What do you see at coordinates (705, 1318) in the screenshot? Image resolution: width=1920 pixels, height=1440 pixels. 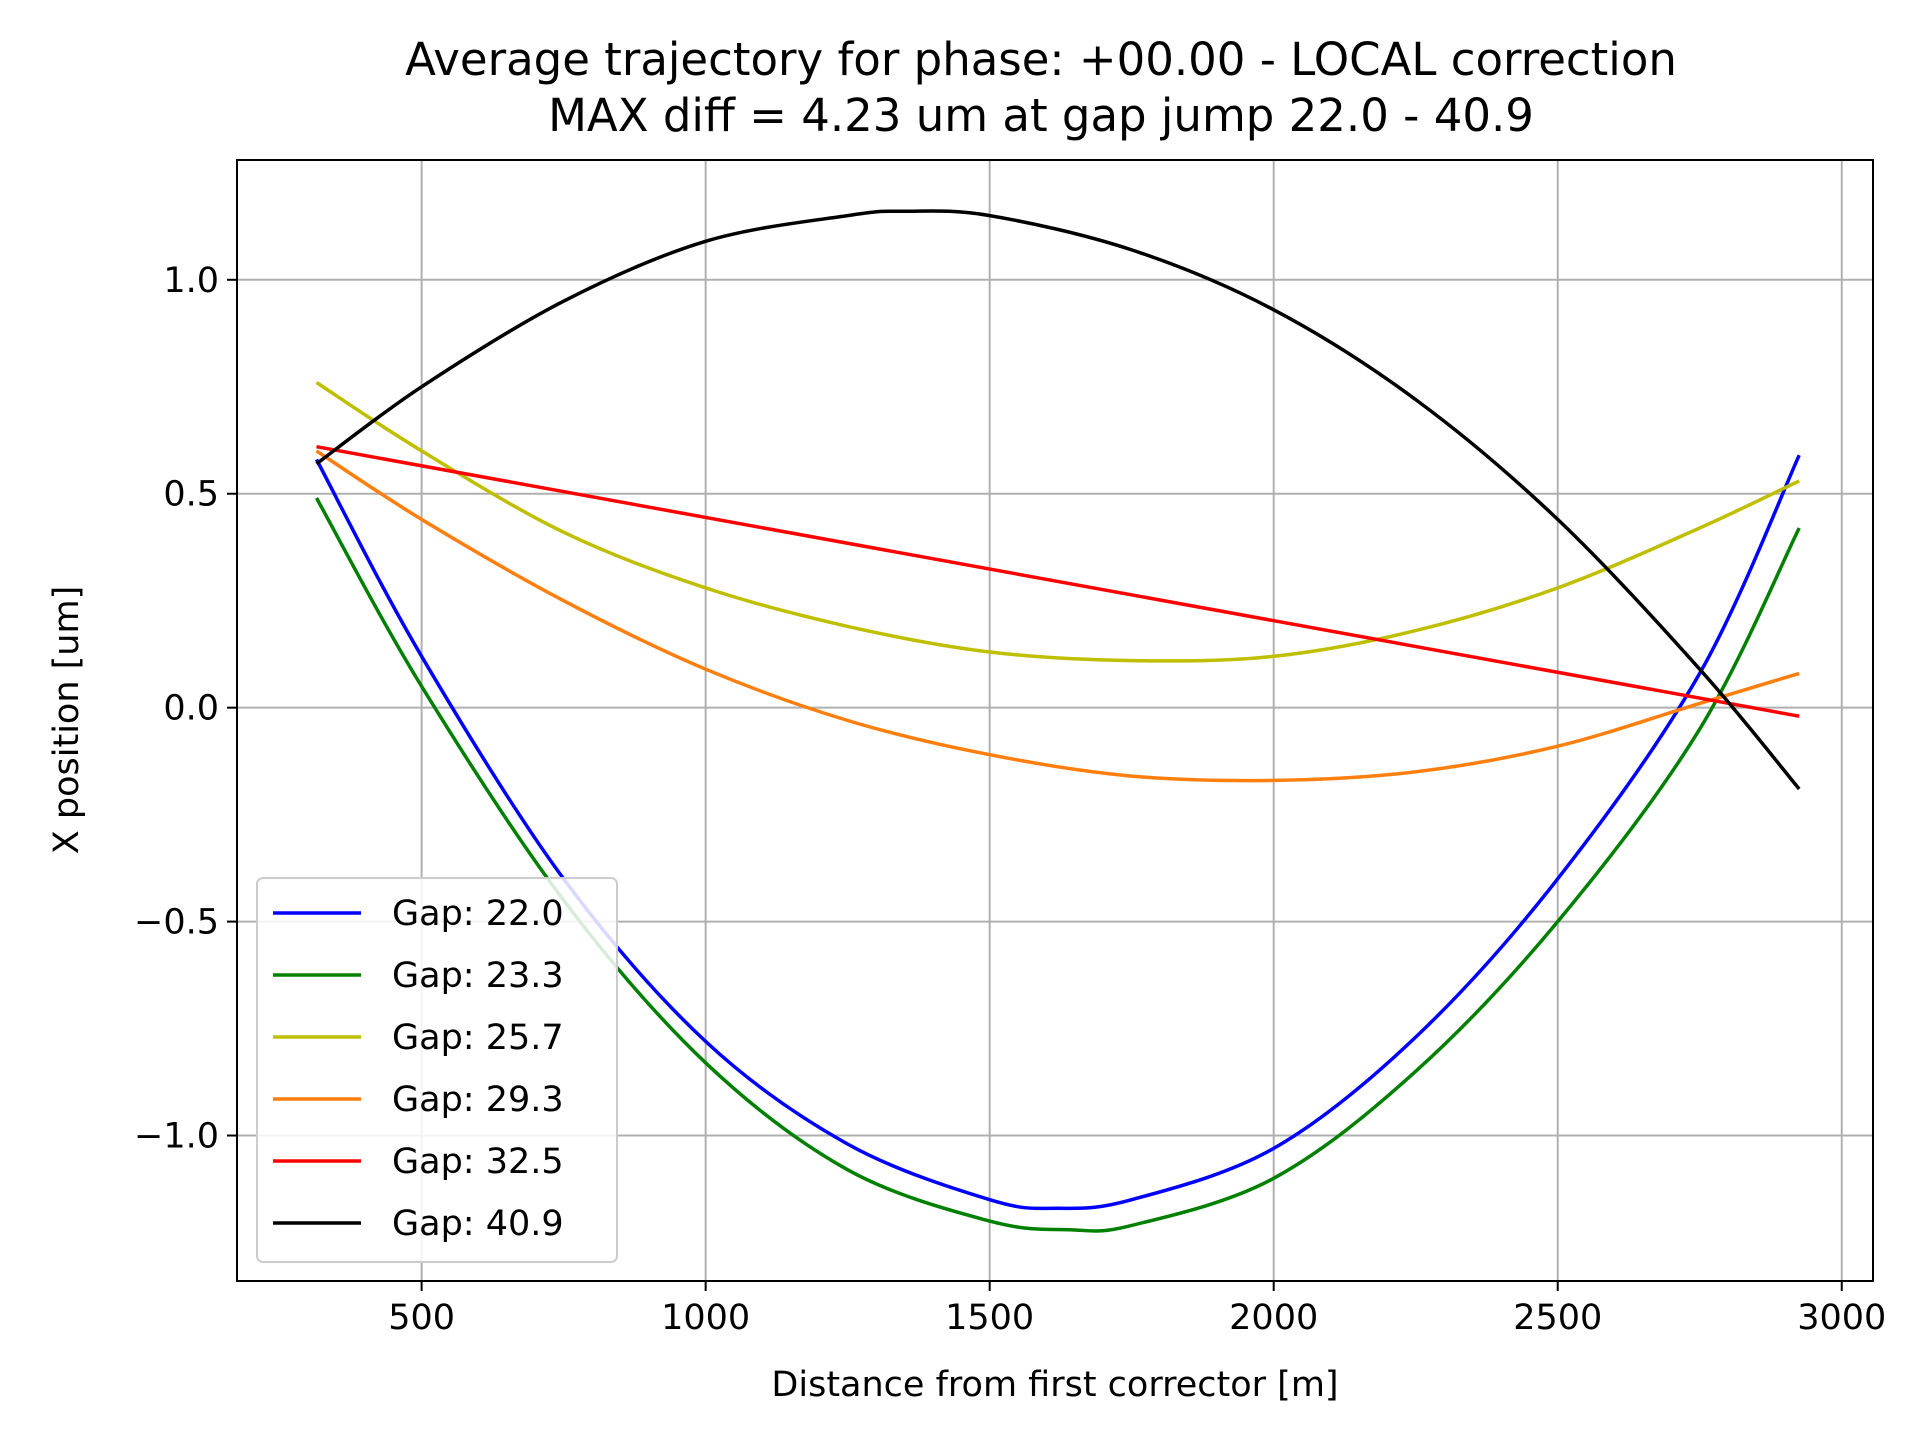 I see `x-tick-label: 1000` at bounding box center [705, 1318].